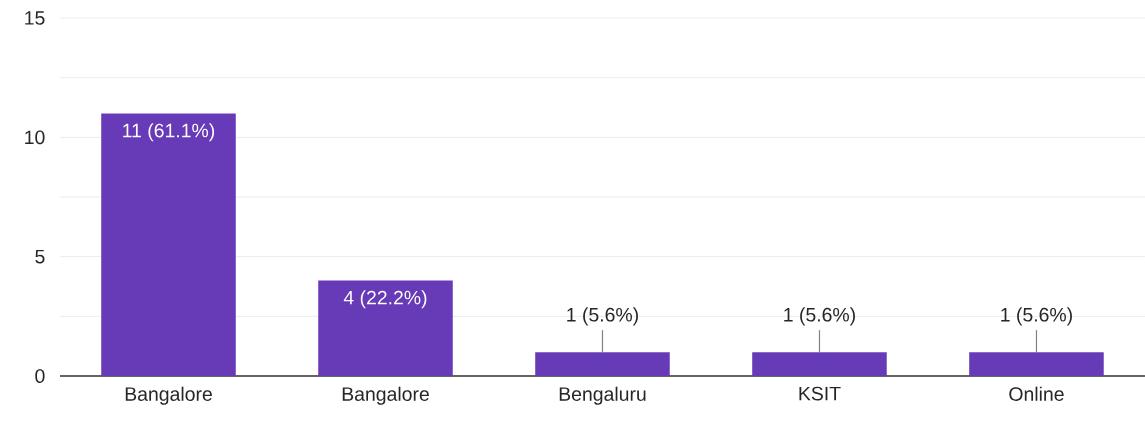  I want to click on y-tick-label: 15, so click(35, 18).